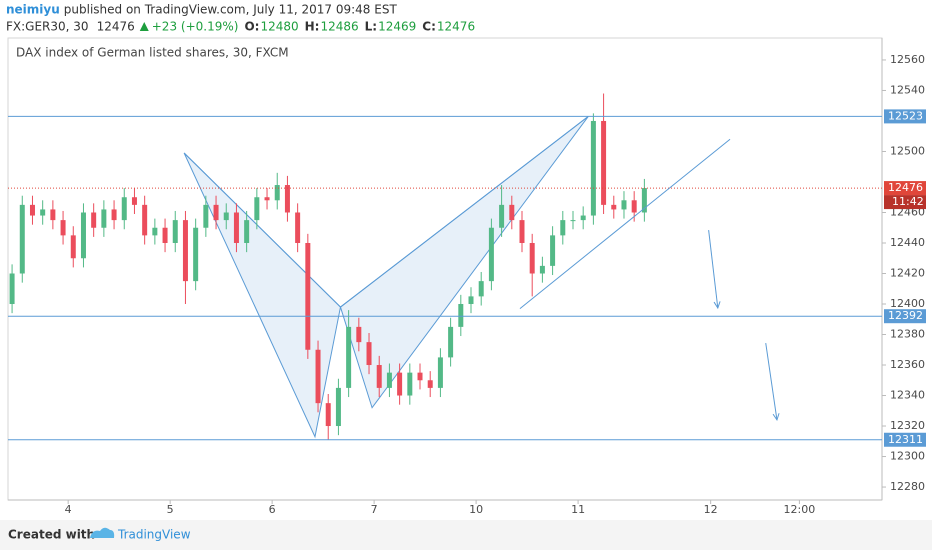  What do you see at coordinates (771, 381) in the screenshot?
I see `arrow` at bounding box center [771, 381].